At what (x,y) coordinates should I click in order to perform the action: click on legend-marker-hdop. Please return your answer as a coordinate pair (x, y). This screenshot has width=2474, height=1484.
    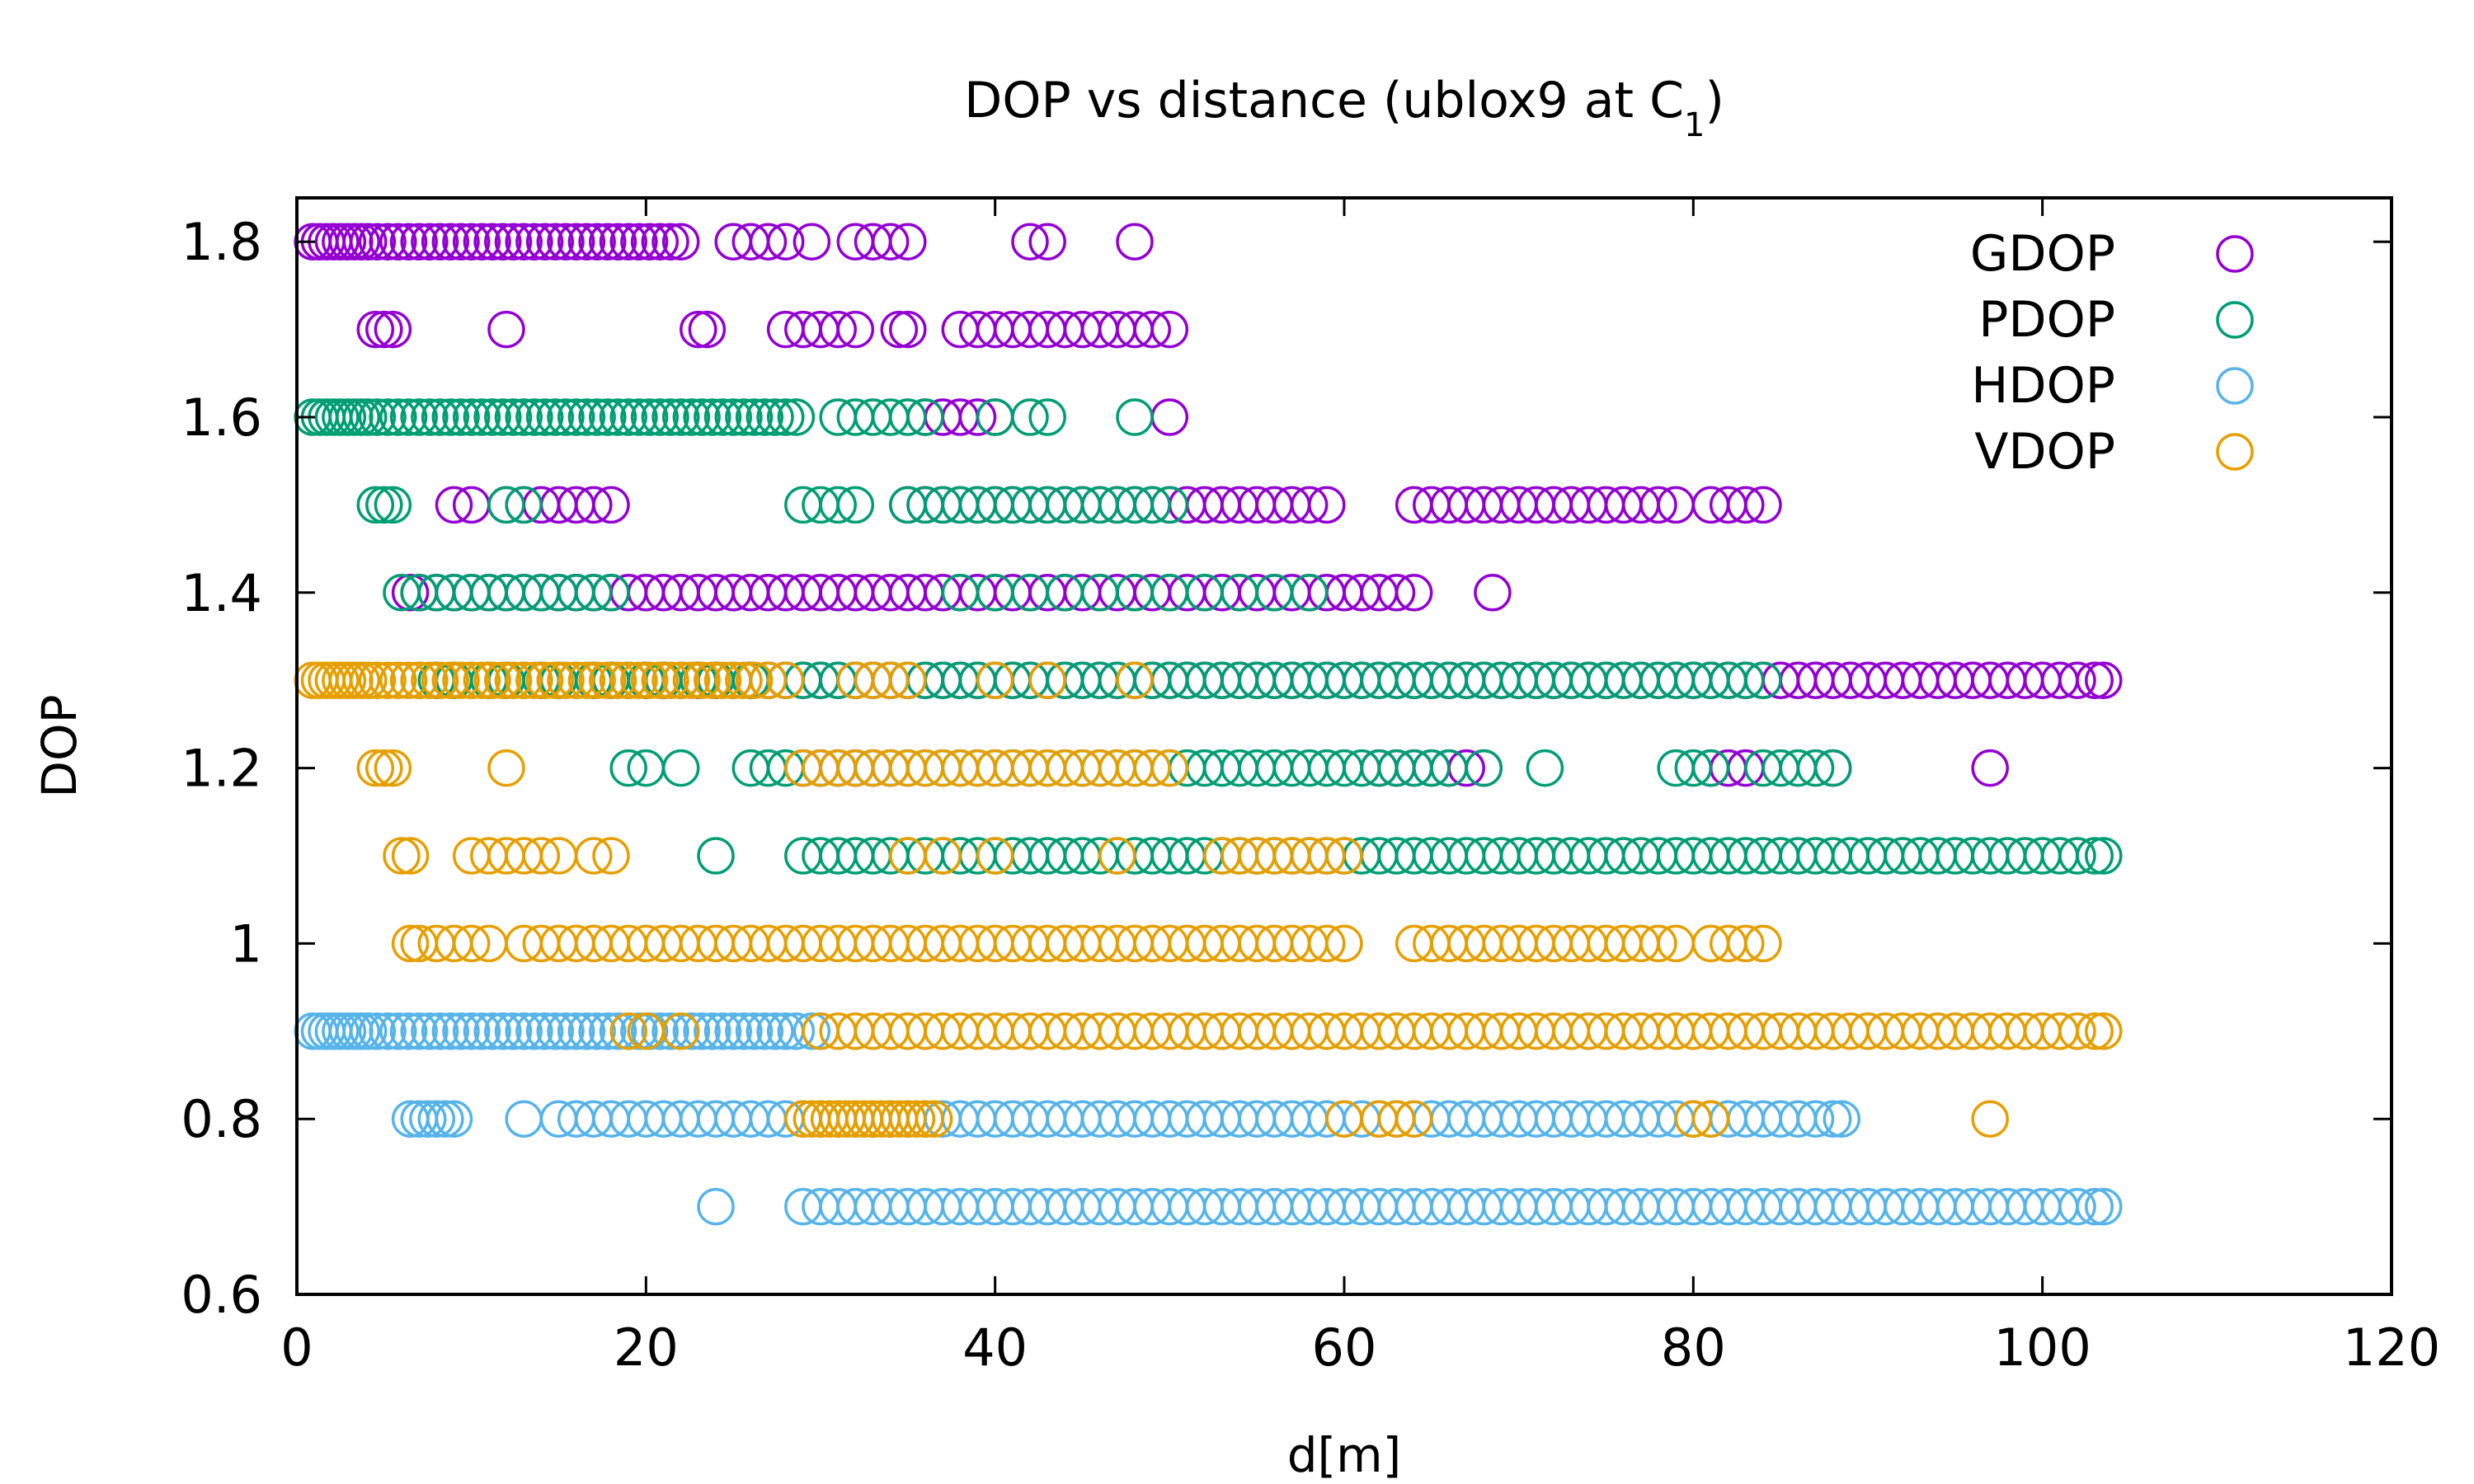
    Looking at the image, I should click on (2235, 386).